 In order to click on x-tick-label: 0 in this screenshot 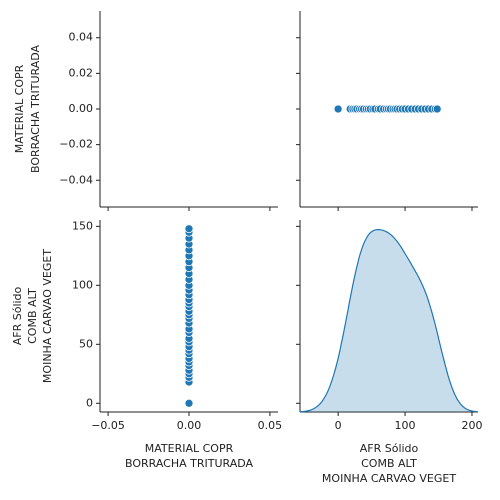, I will do `click(338, 425)`.